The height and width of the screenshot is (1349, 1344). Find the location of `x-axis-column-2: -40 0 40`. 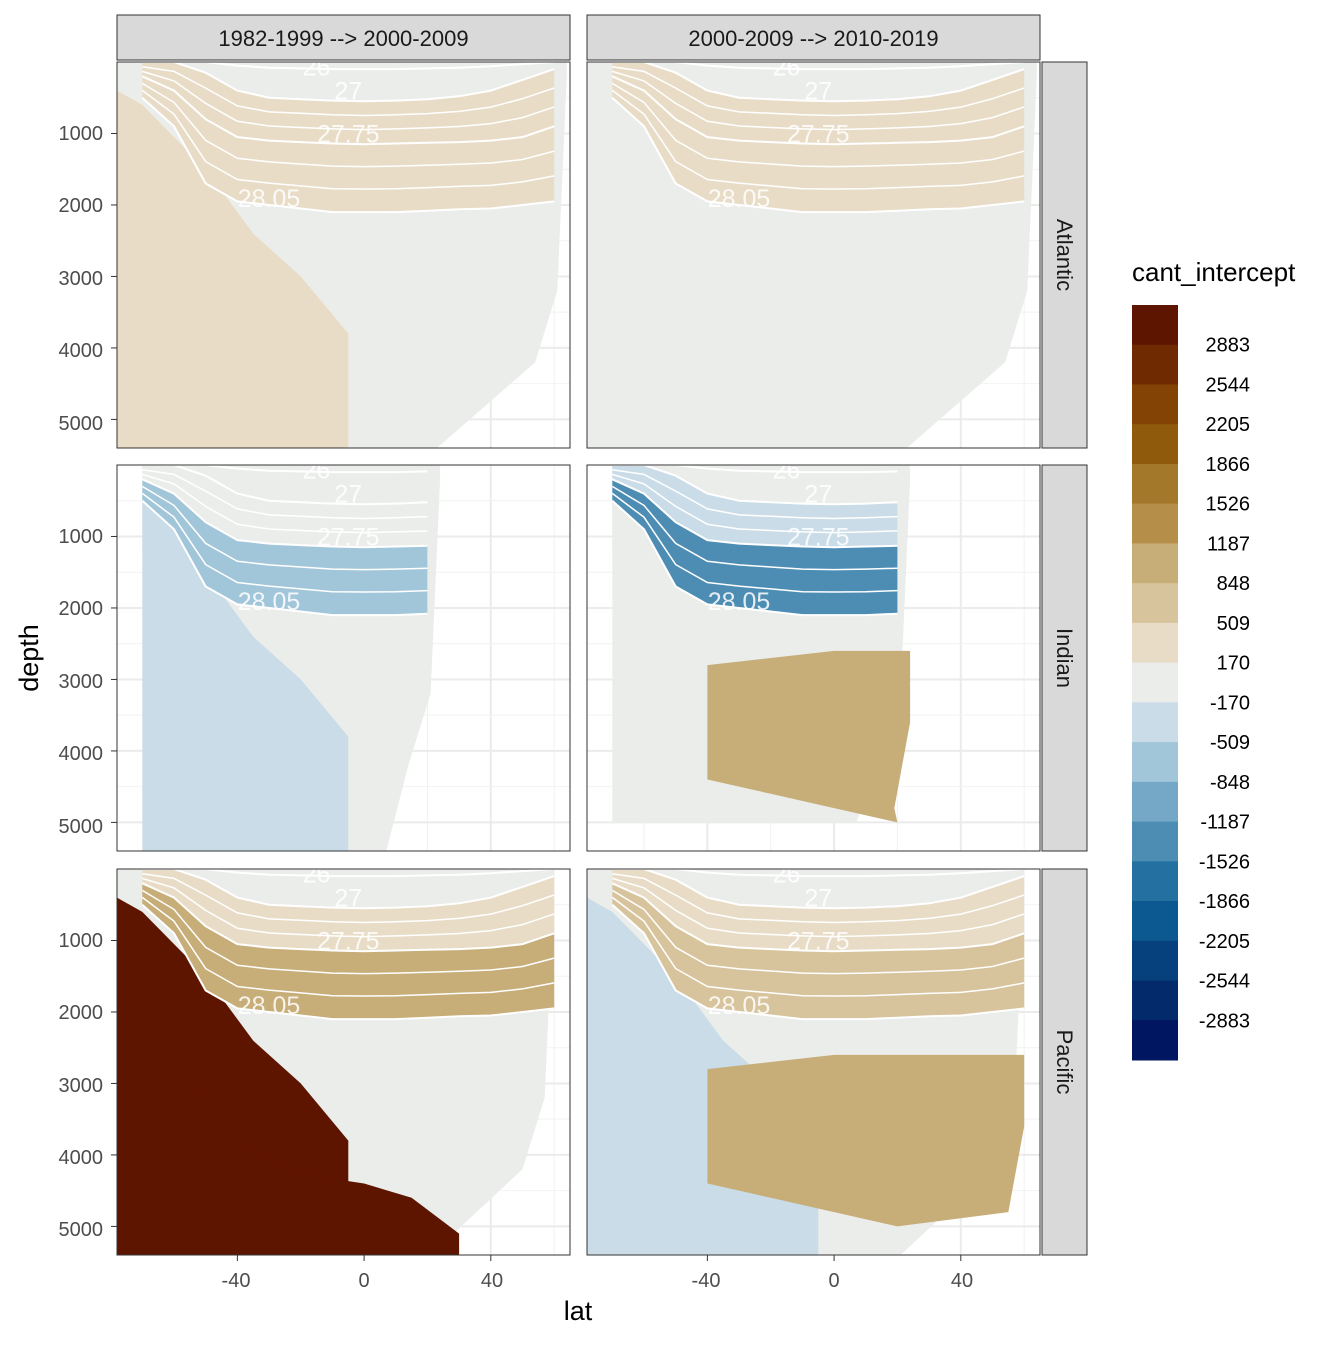

x-axis-column-2: -40 0 40 is located at coordinates (833, 1281).